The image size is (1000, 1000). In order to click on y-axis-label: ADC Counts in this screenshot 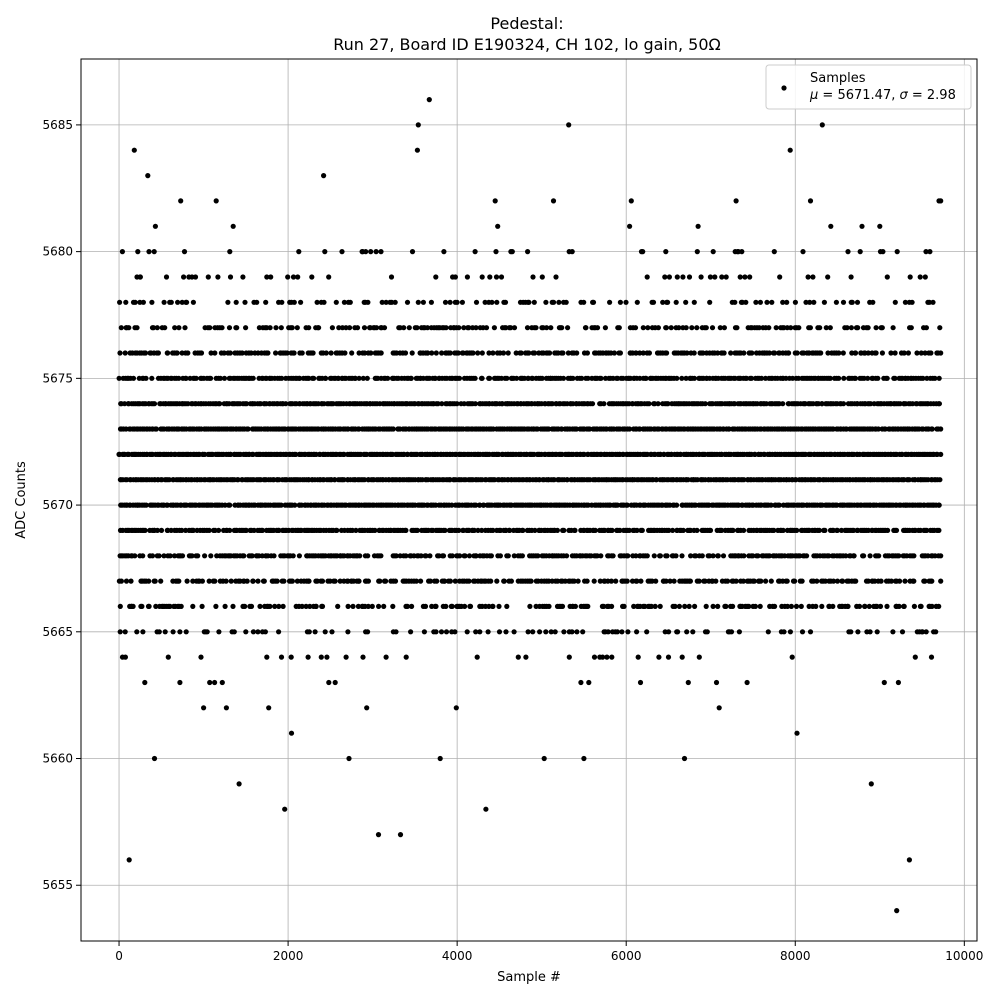, I will do `click(21, 500)`.